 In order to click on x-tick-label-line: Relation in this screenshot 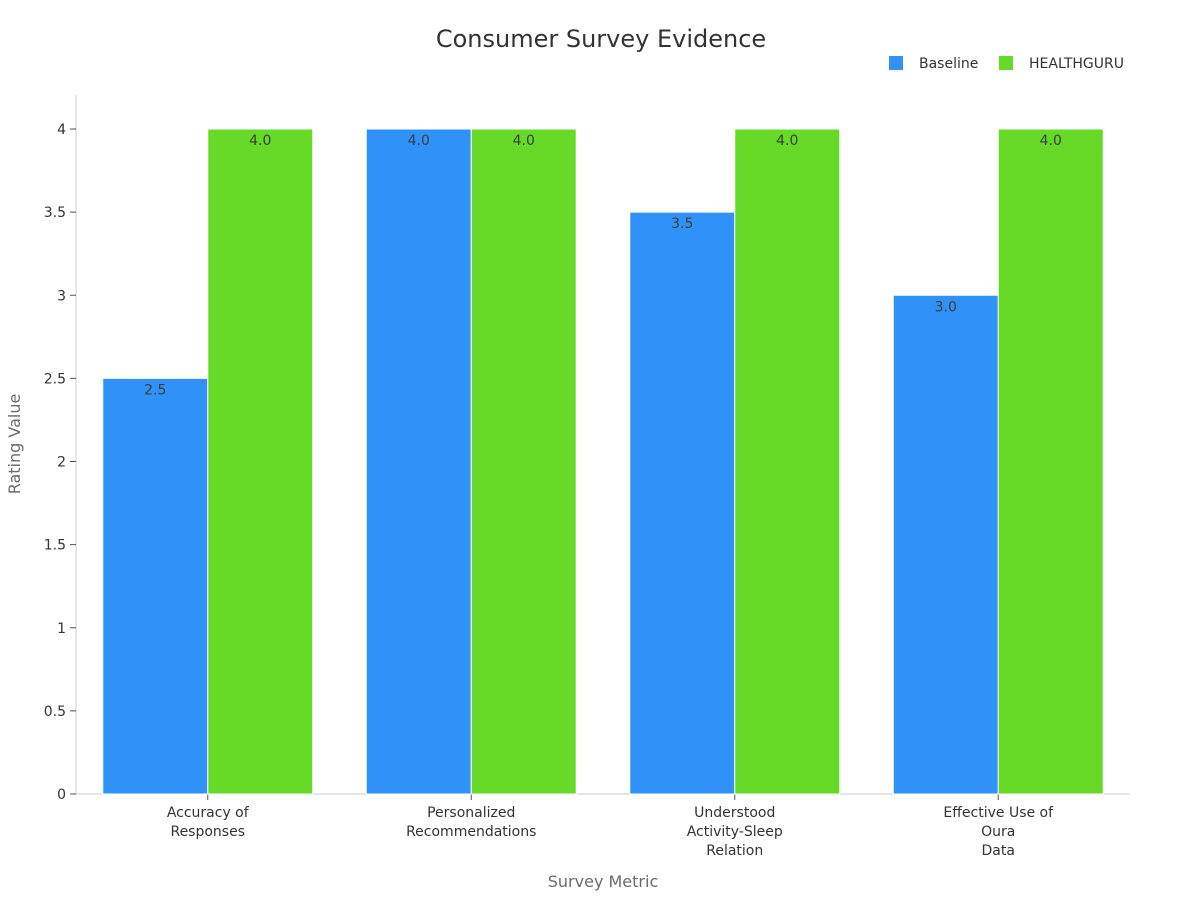, I will do `click(734, 851)`.